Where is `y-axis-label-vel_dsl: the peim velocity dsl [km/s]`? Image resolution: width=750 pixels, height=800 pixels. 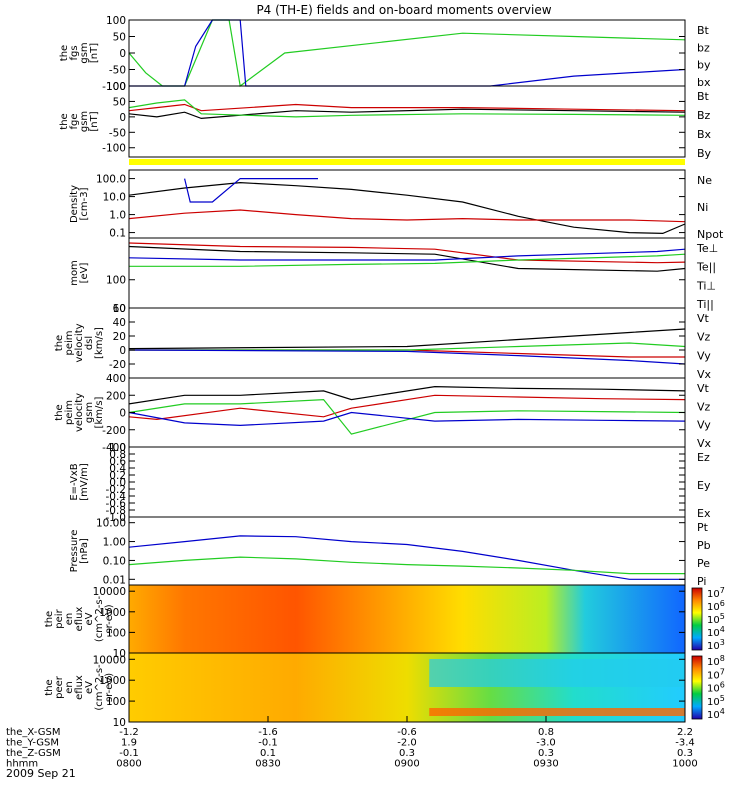
y-axis-label-vel_dsl: the peim velocity dsl [km/s] is located at coordinates (79, 342).